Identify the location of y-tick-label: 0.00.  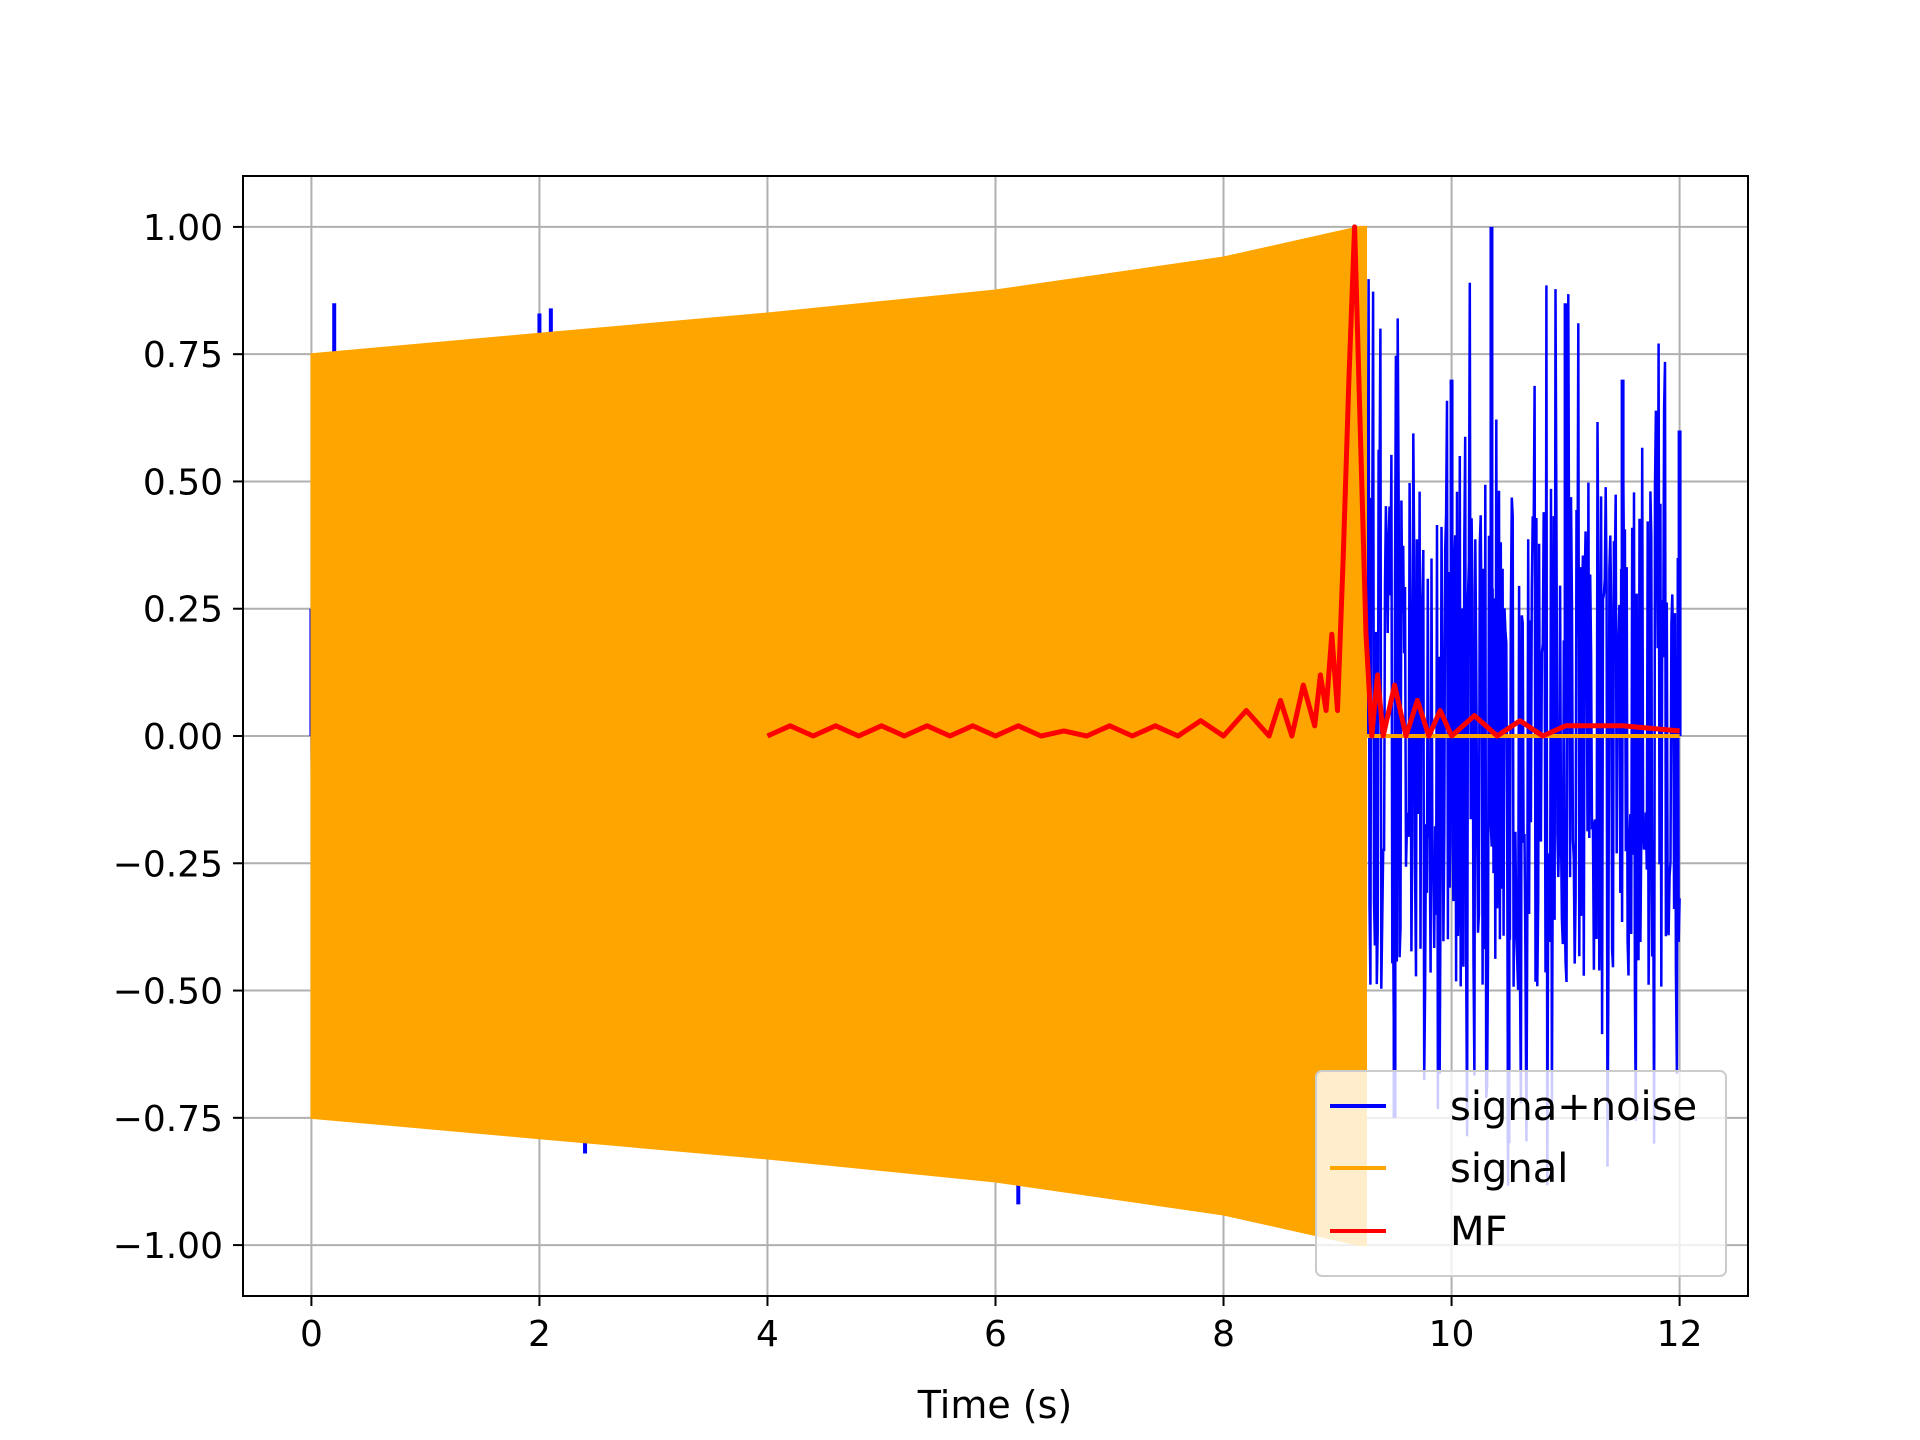
(183, 737).